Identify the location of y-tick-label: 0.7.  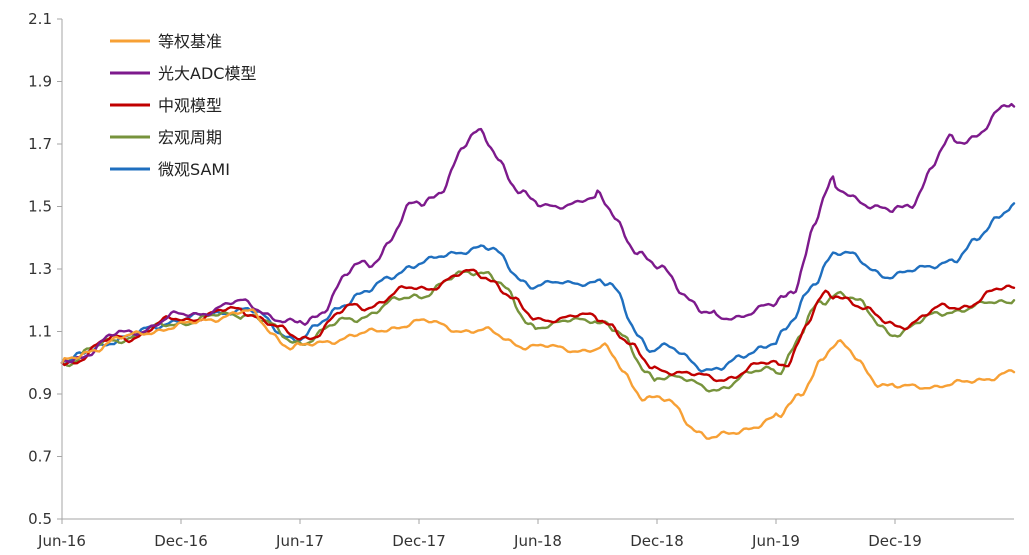
(40, 457).